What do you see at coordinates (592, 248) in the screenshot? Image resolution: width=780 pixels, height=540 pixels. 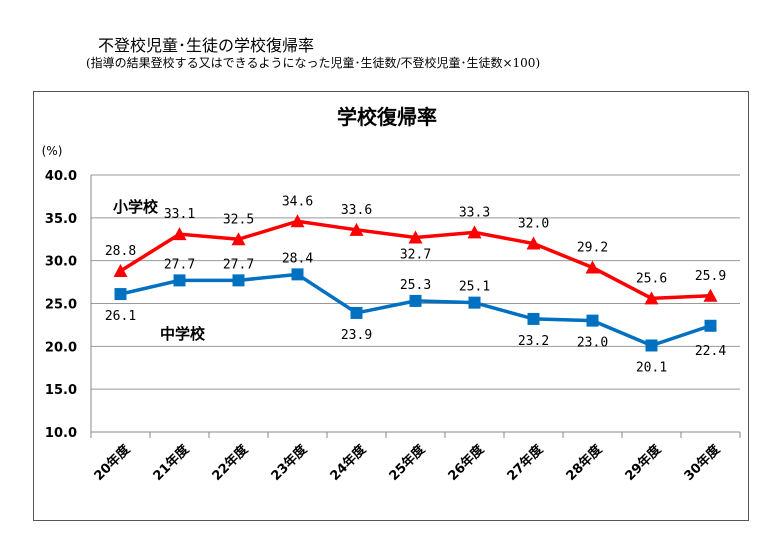 I see `data-label: 29.2` at bounding box center [592, 248].